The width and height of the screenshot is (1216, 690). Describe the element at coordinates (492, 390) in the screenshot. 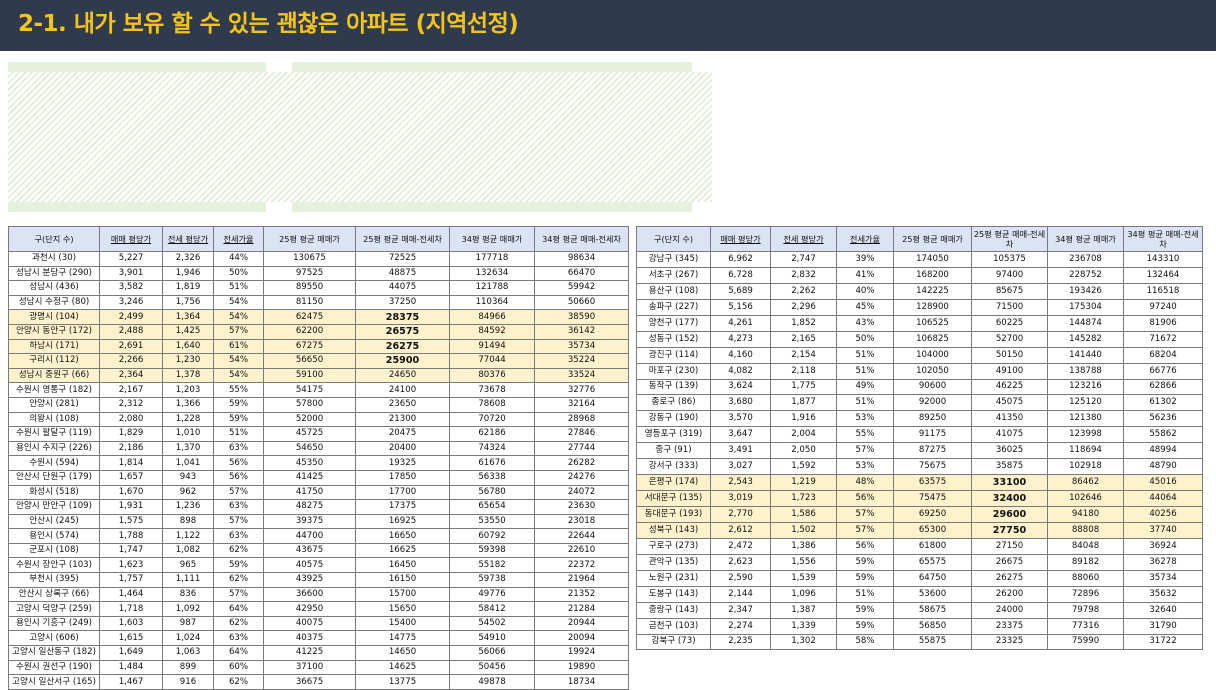

I see `cell-34py-sale: 73678` at that location.